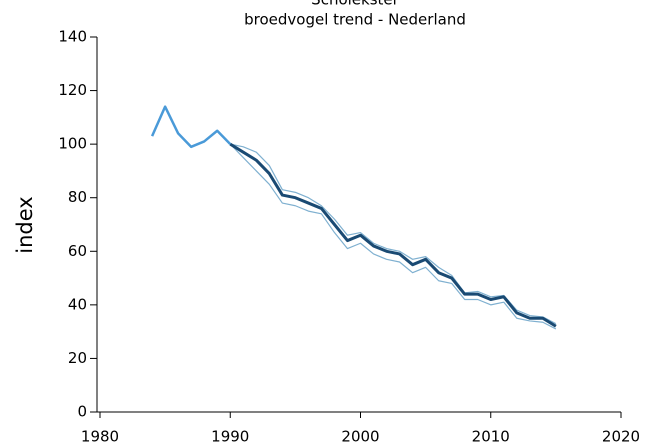 This screenshot has height=448, width=650. I want to click on chart-title: Scholekster, so click(355, 4).